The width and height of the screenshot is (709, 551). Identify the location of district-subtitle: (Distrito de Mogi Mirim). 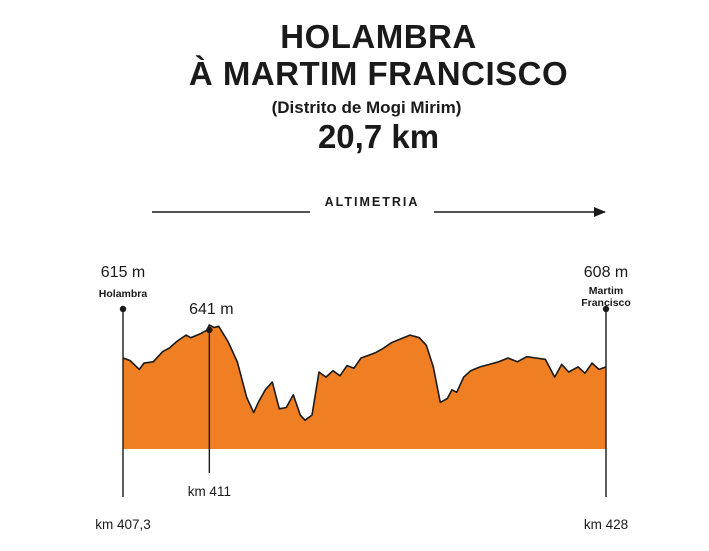
(366, 107).